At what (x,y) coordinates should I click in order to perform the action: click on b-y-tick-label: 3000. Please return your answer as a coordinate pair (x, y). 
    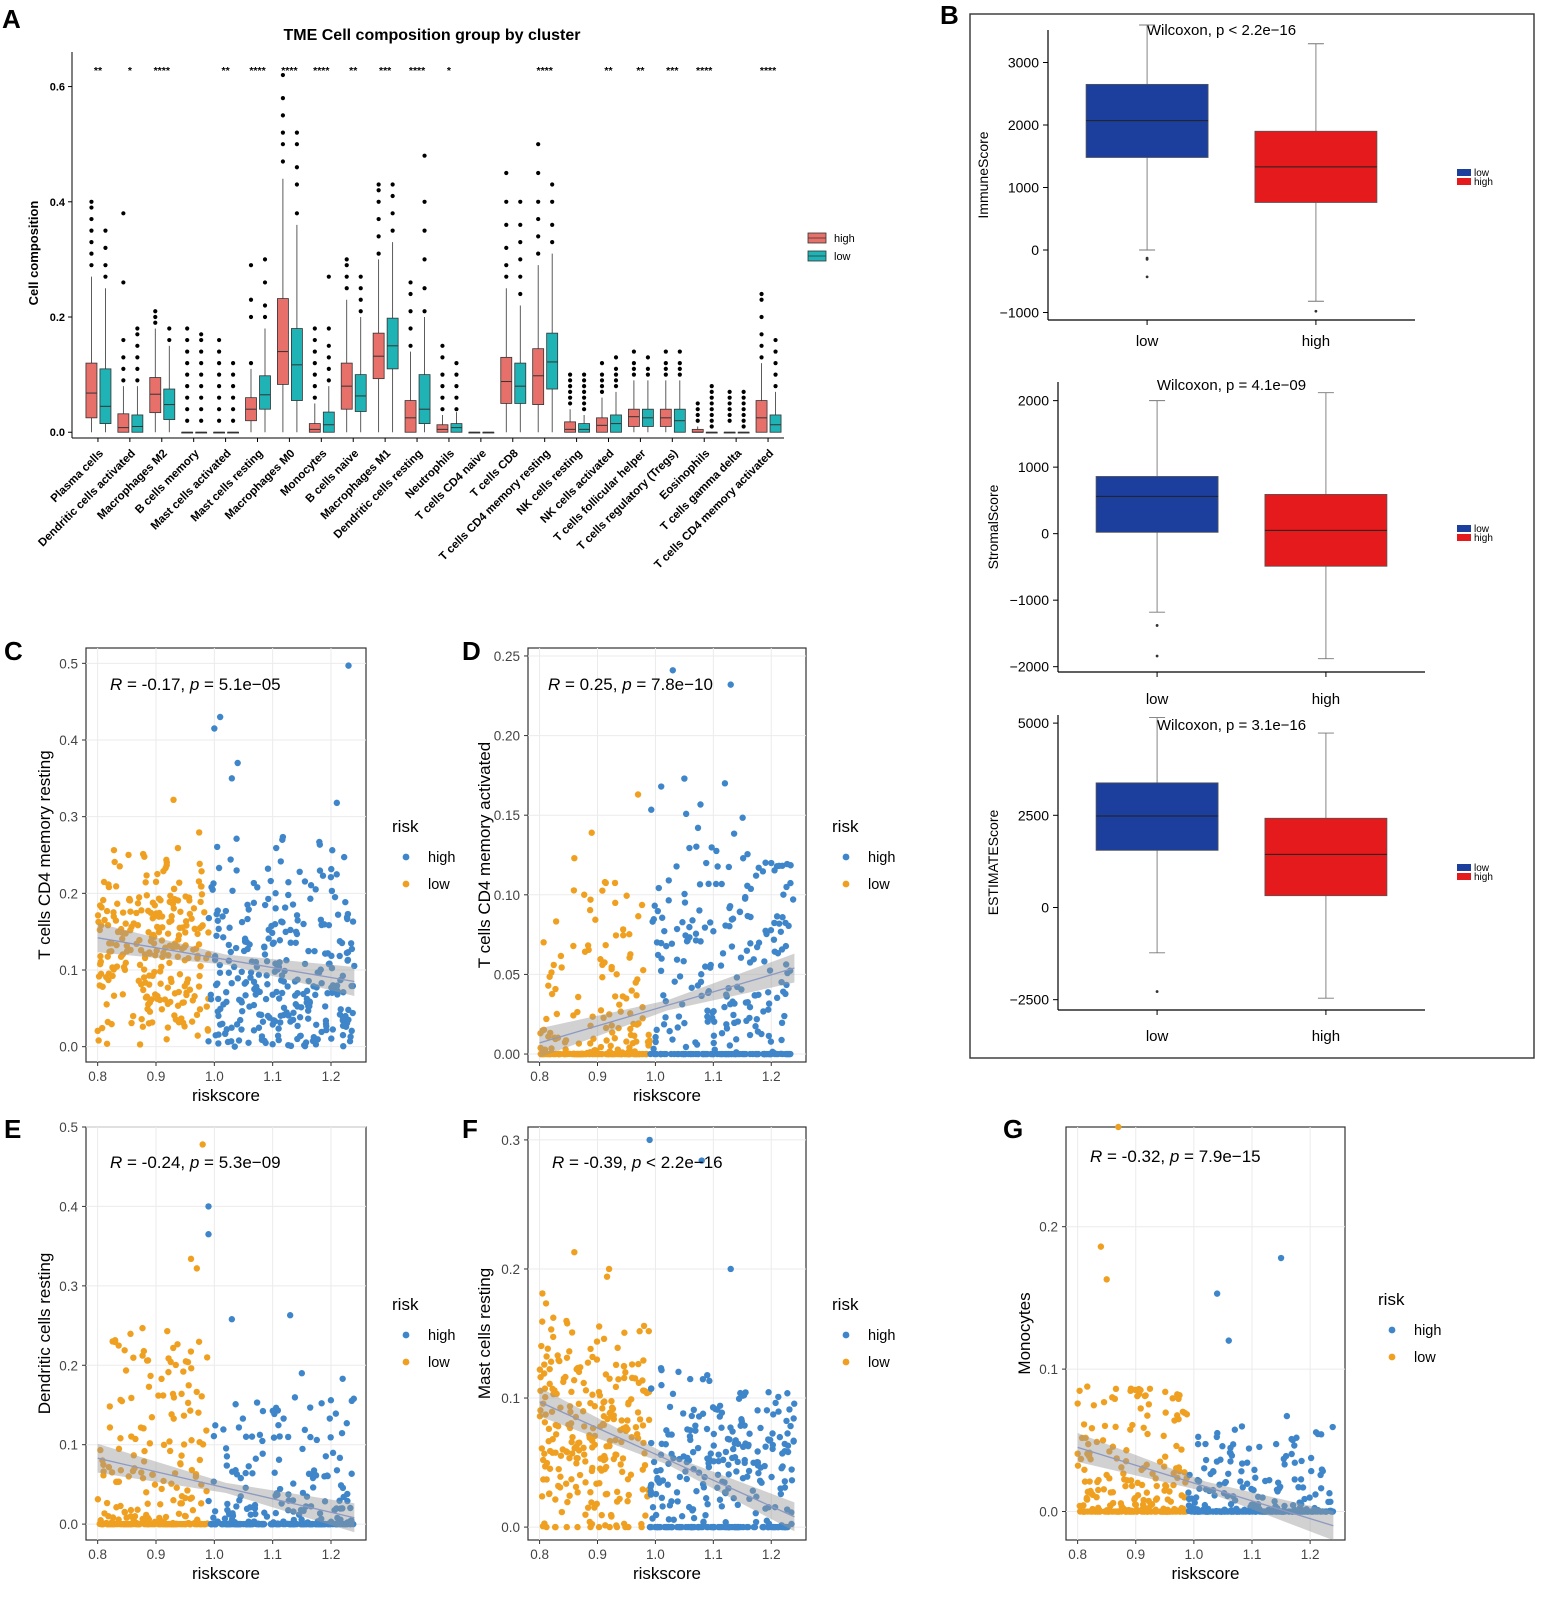
    Looking at the image, I should click on (1023, 63).